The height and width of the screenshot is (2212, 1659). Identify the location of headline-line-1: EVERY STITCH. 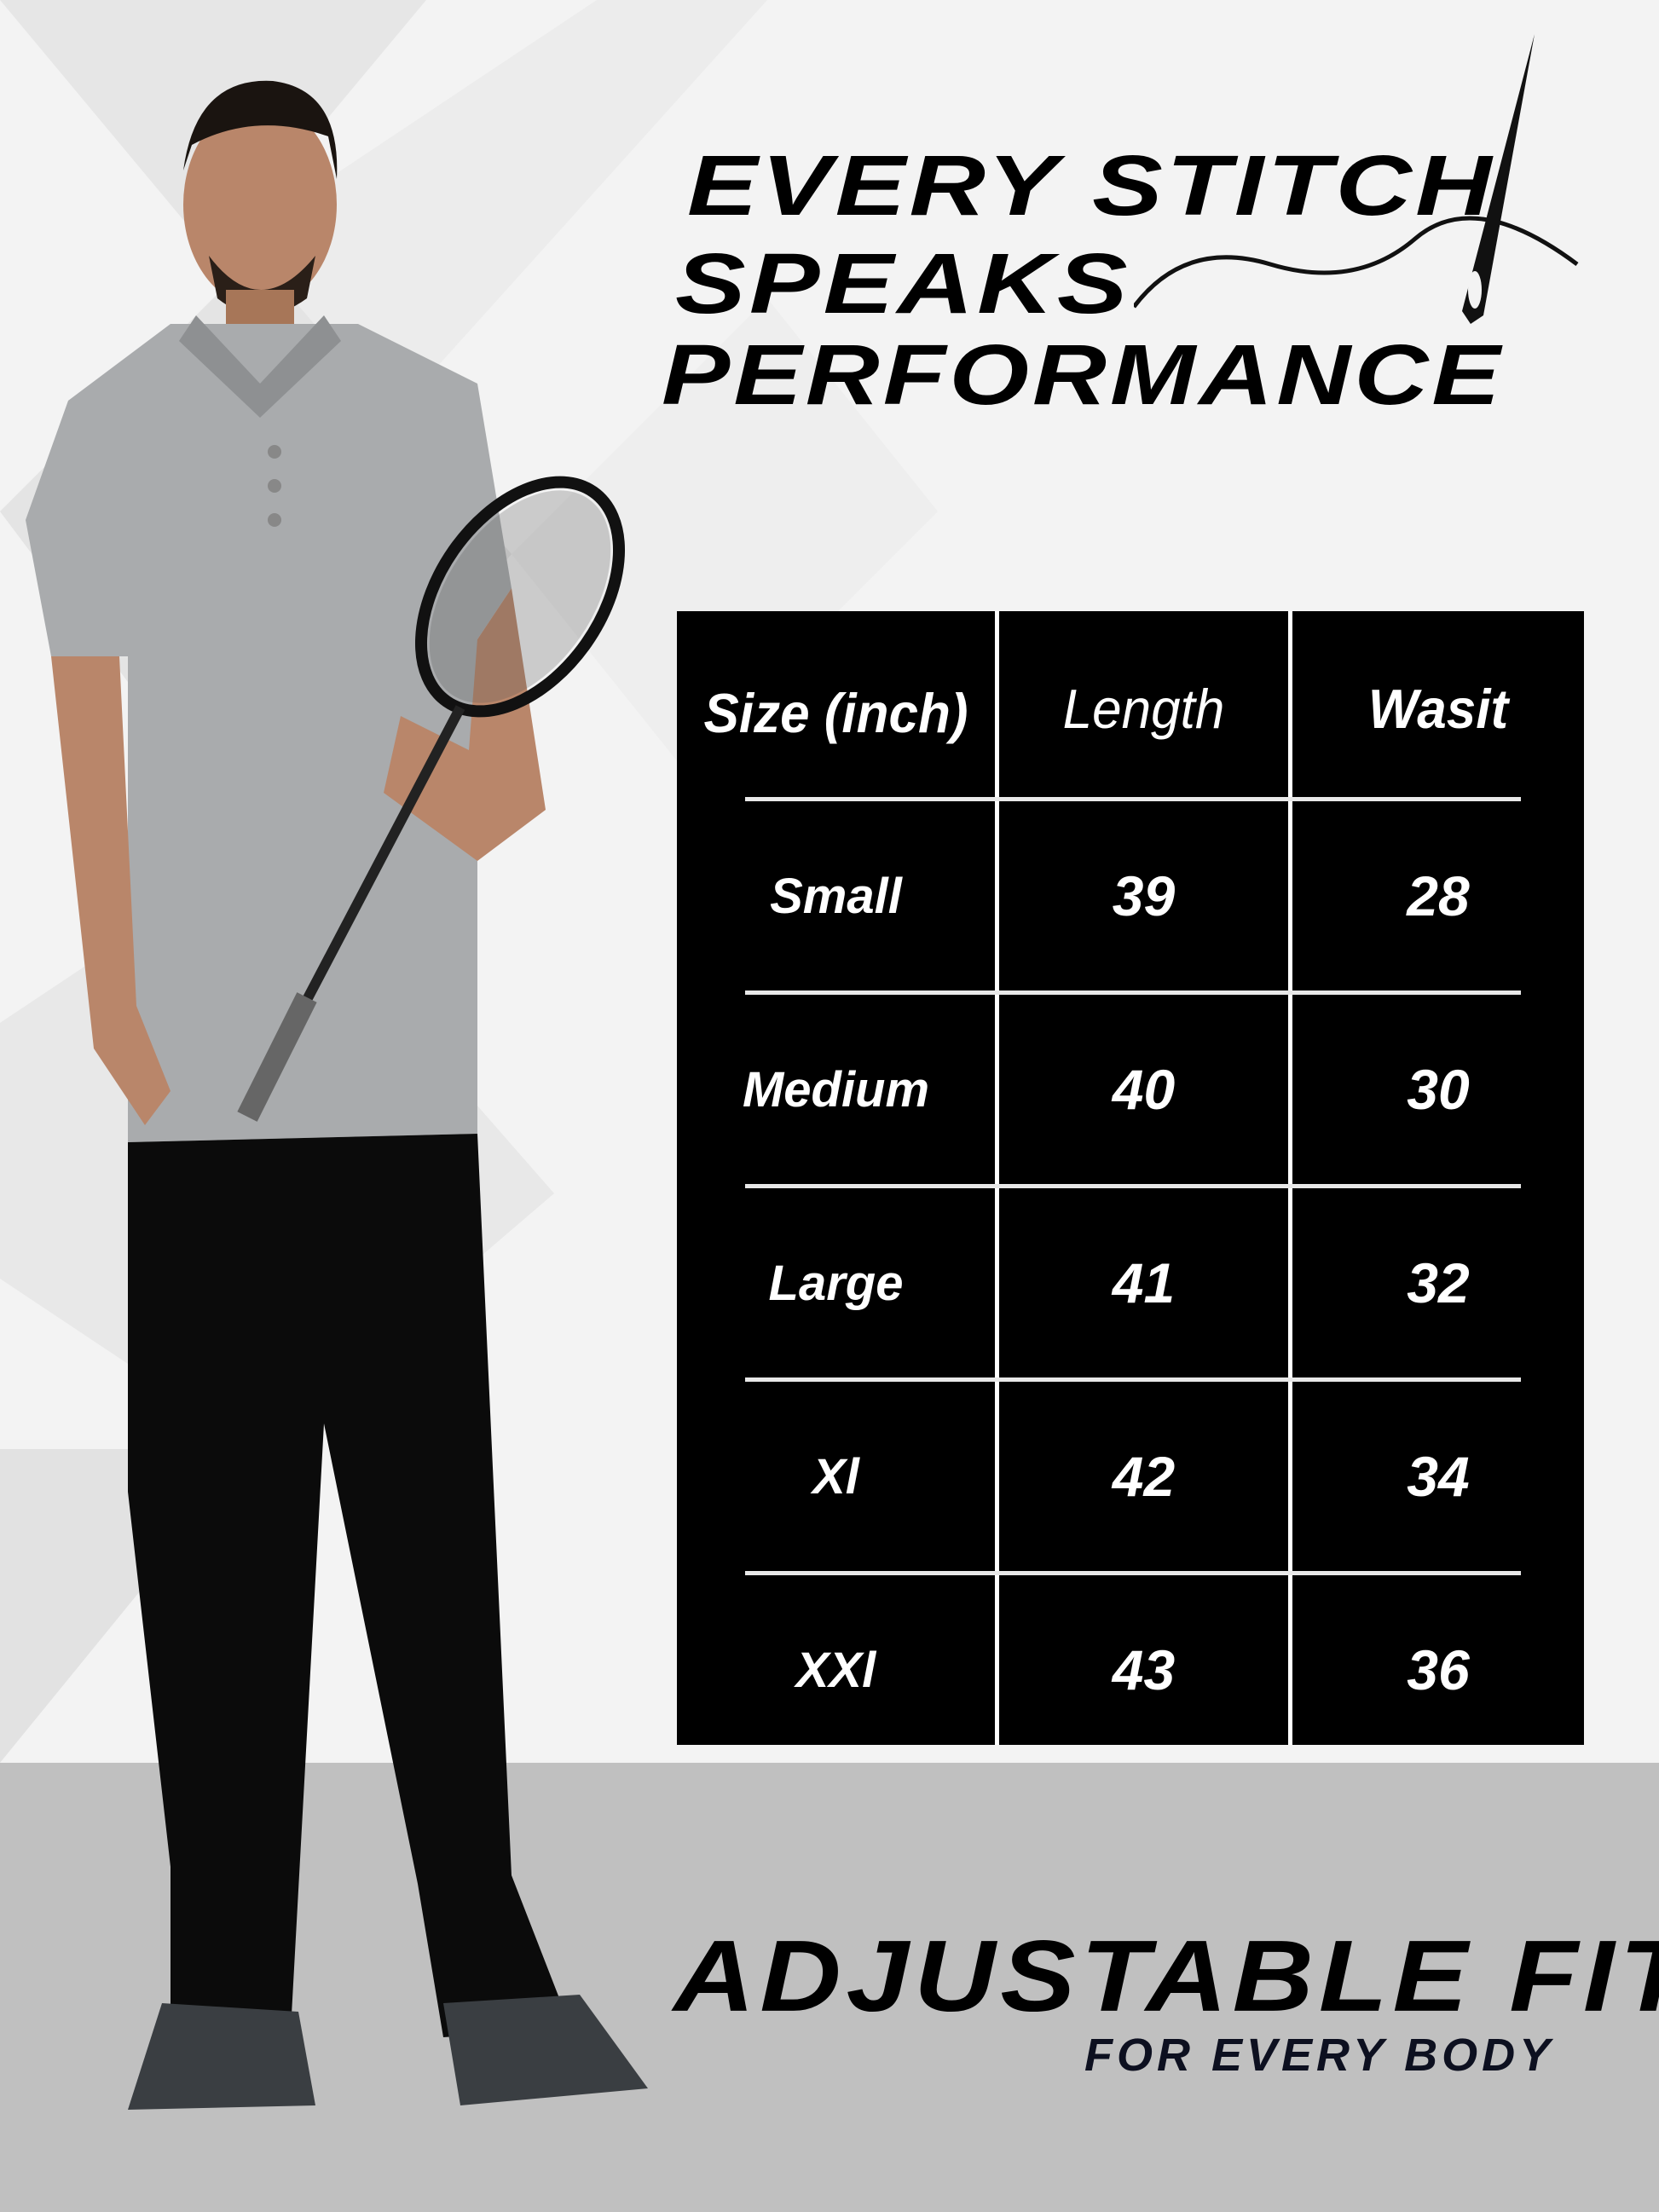
(1091, 185).